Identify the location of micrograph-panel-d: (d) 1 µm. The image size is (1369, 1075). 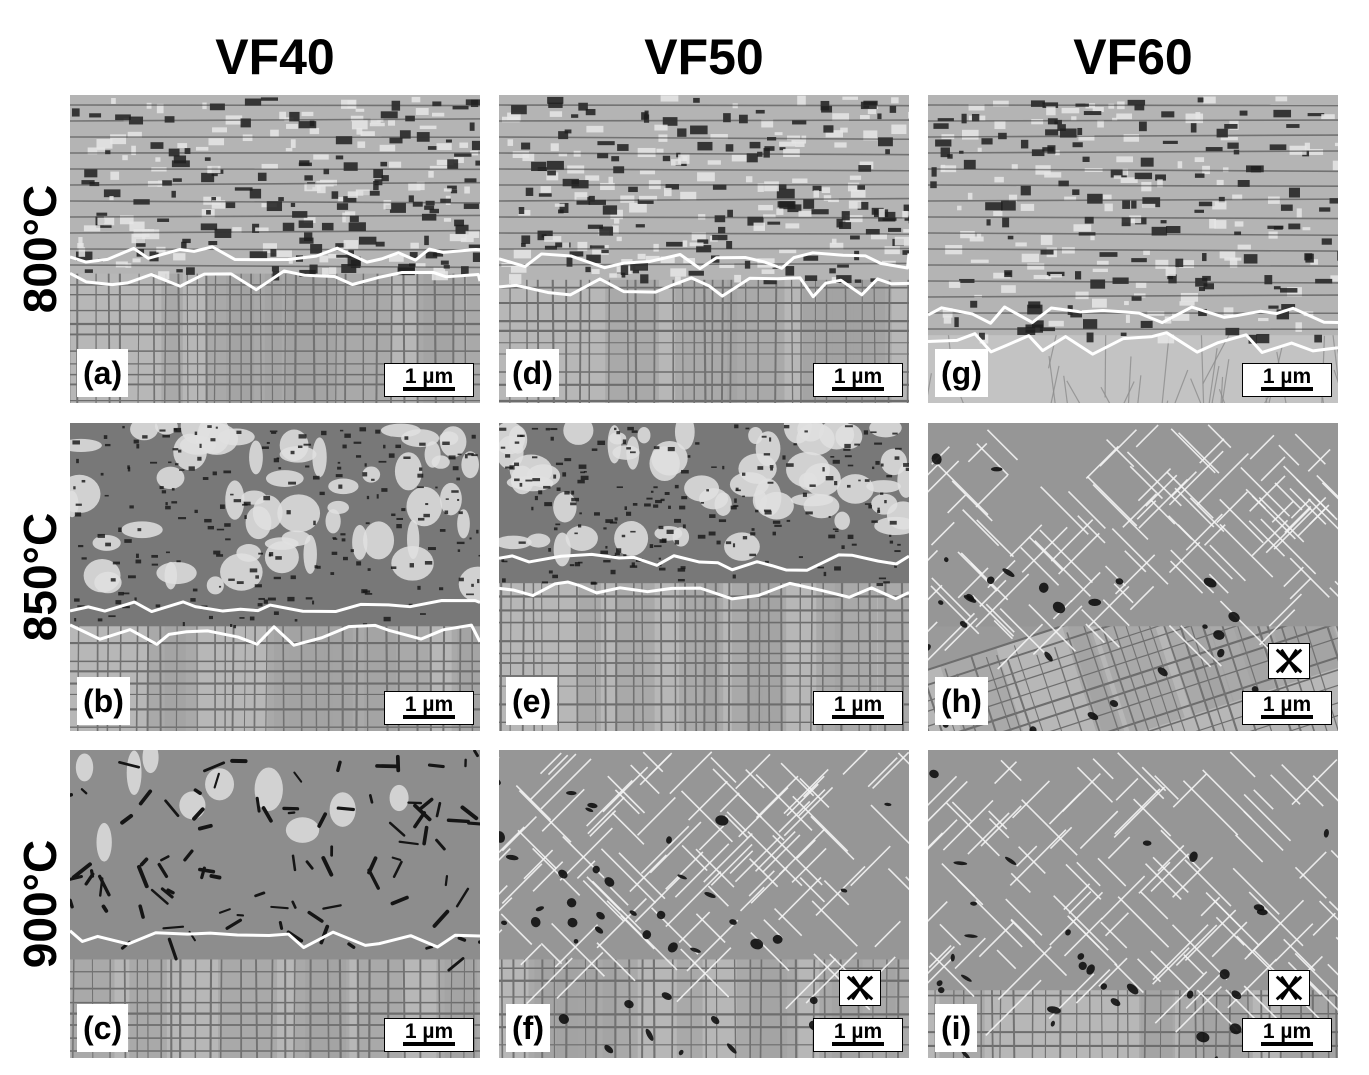
(704, 249).